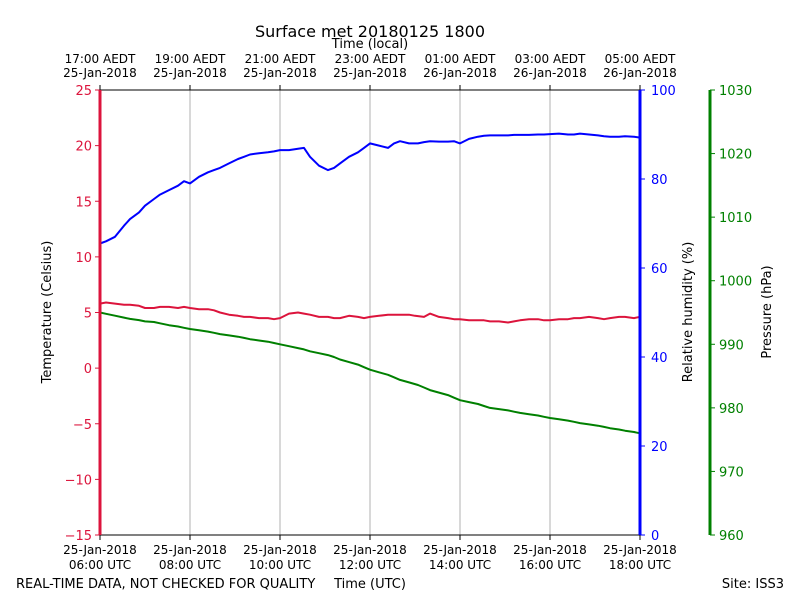 Image resolution: width=800 pixels, height=600 pixels. Describe the element at coordinates (47, 313) in the screenshot. I see `temperature-axis-label: Temperature (Celsius)` at that location.